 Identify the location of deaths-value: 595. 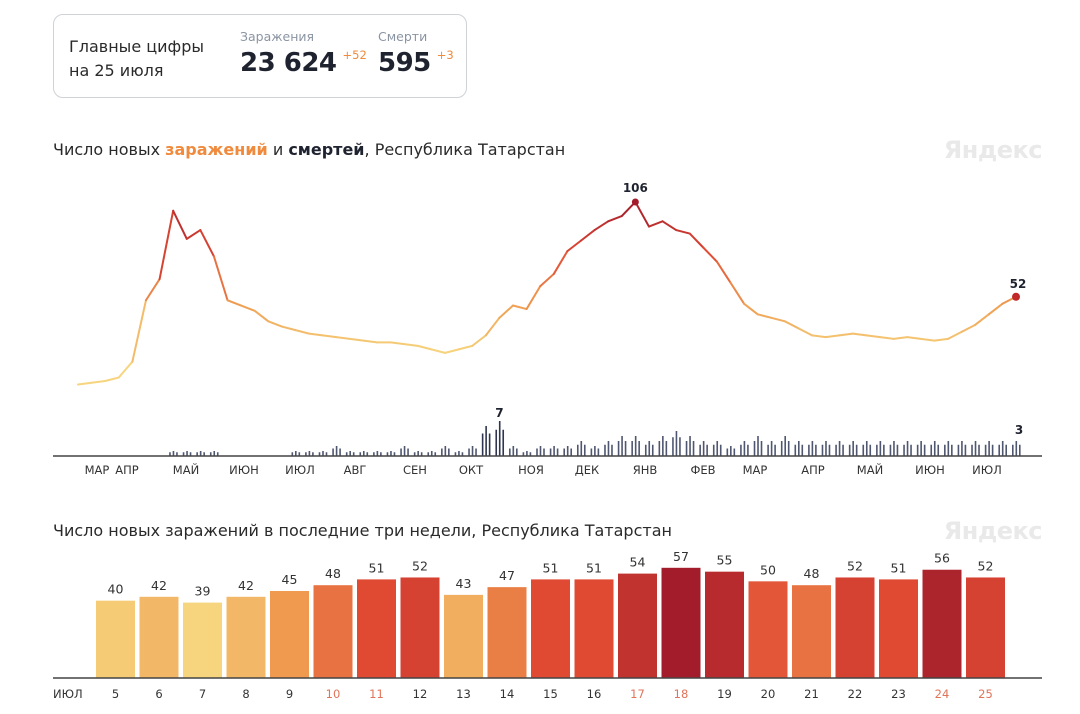
(404, 63).